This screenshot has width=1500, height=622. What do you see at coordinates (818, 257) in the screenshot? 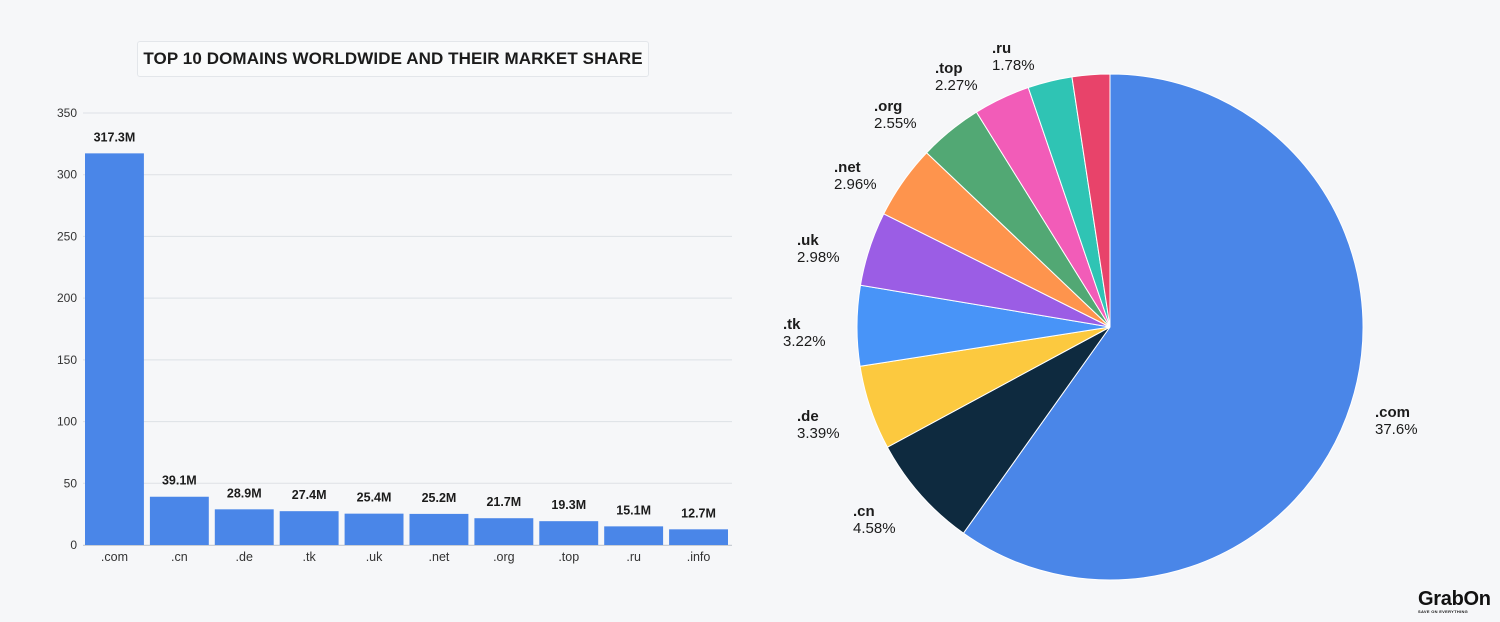
I see `slice-value-label: 2.98%` at bounding box center [818, 257].